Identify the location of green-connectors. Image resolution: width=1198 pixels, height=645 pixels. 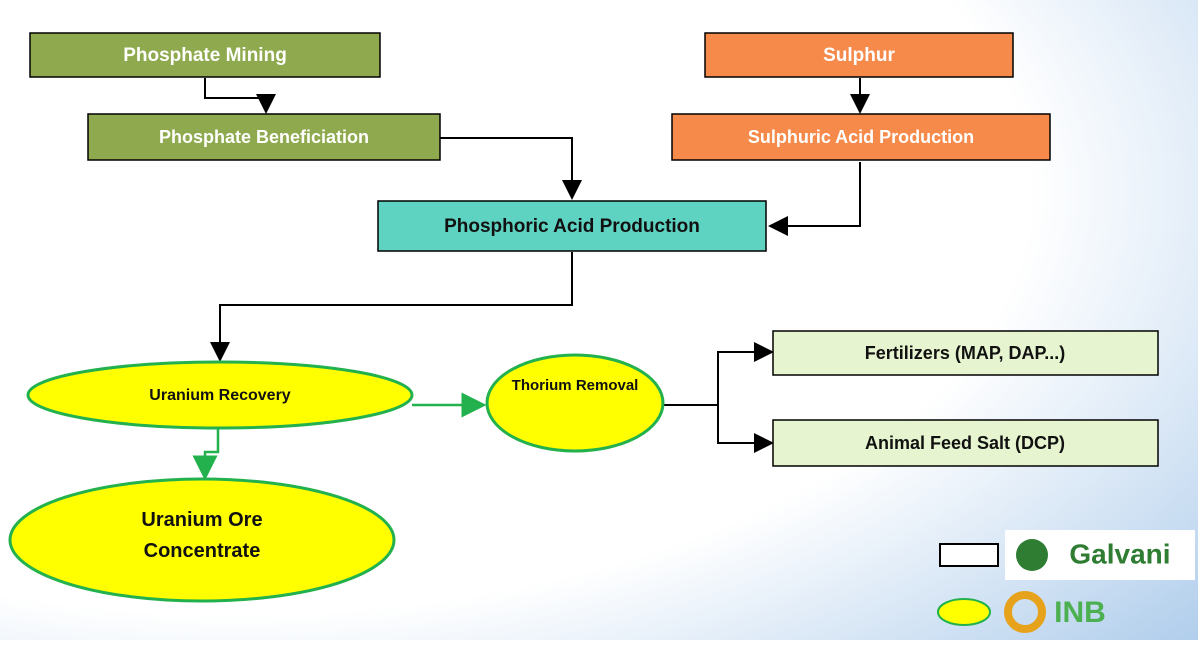
(339, 436).